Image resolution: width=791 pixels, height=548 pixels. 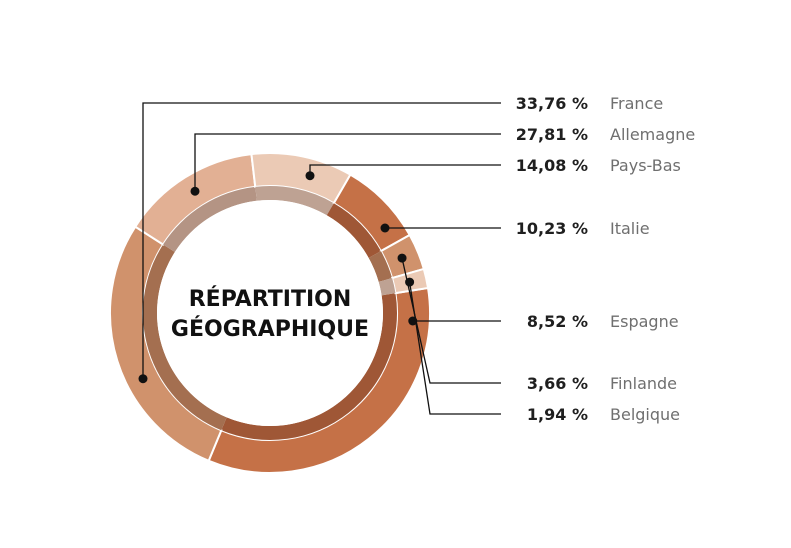 What do you see at coordinates (557, 321) in the screenshot?
I see `value-label-espagne: 8,52 %` at bounding box center [557, 321].